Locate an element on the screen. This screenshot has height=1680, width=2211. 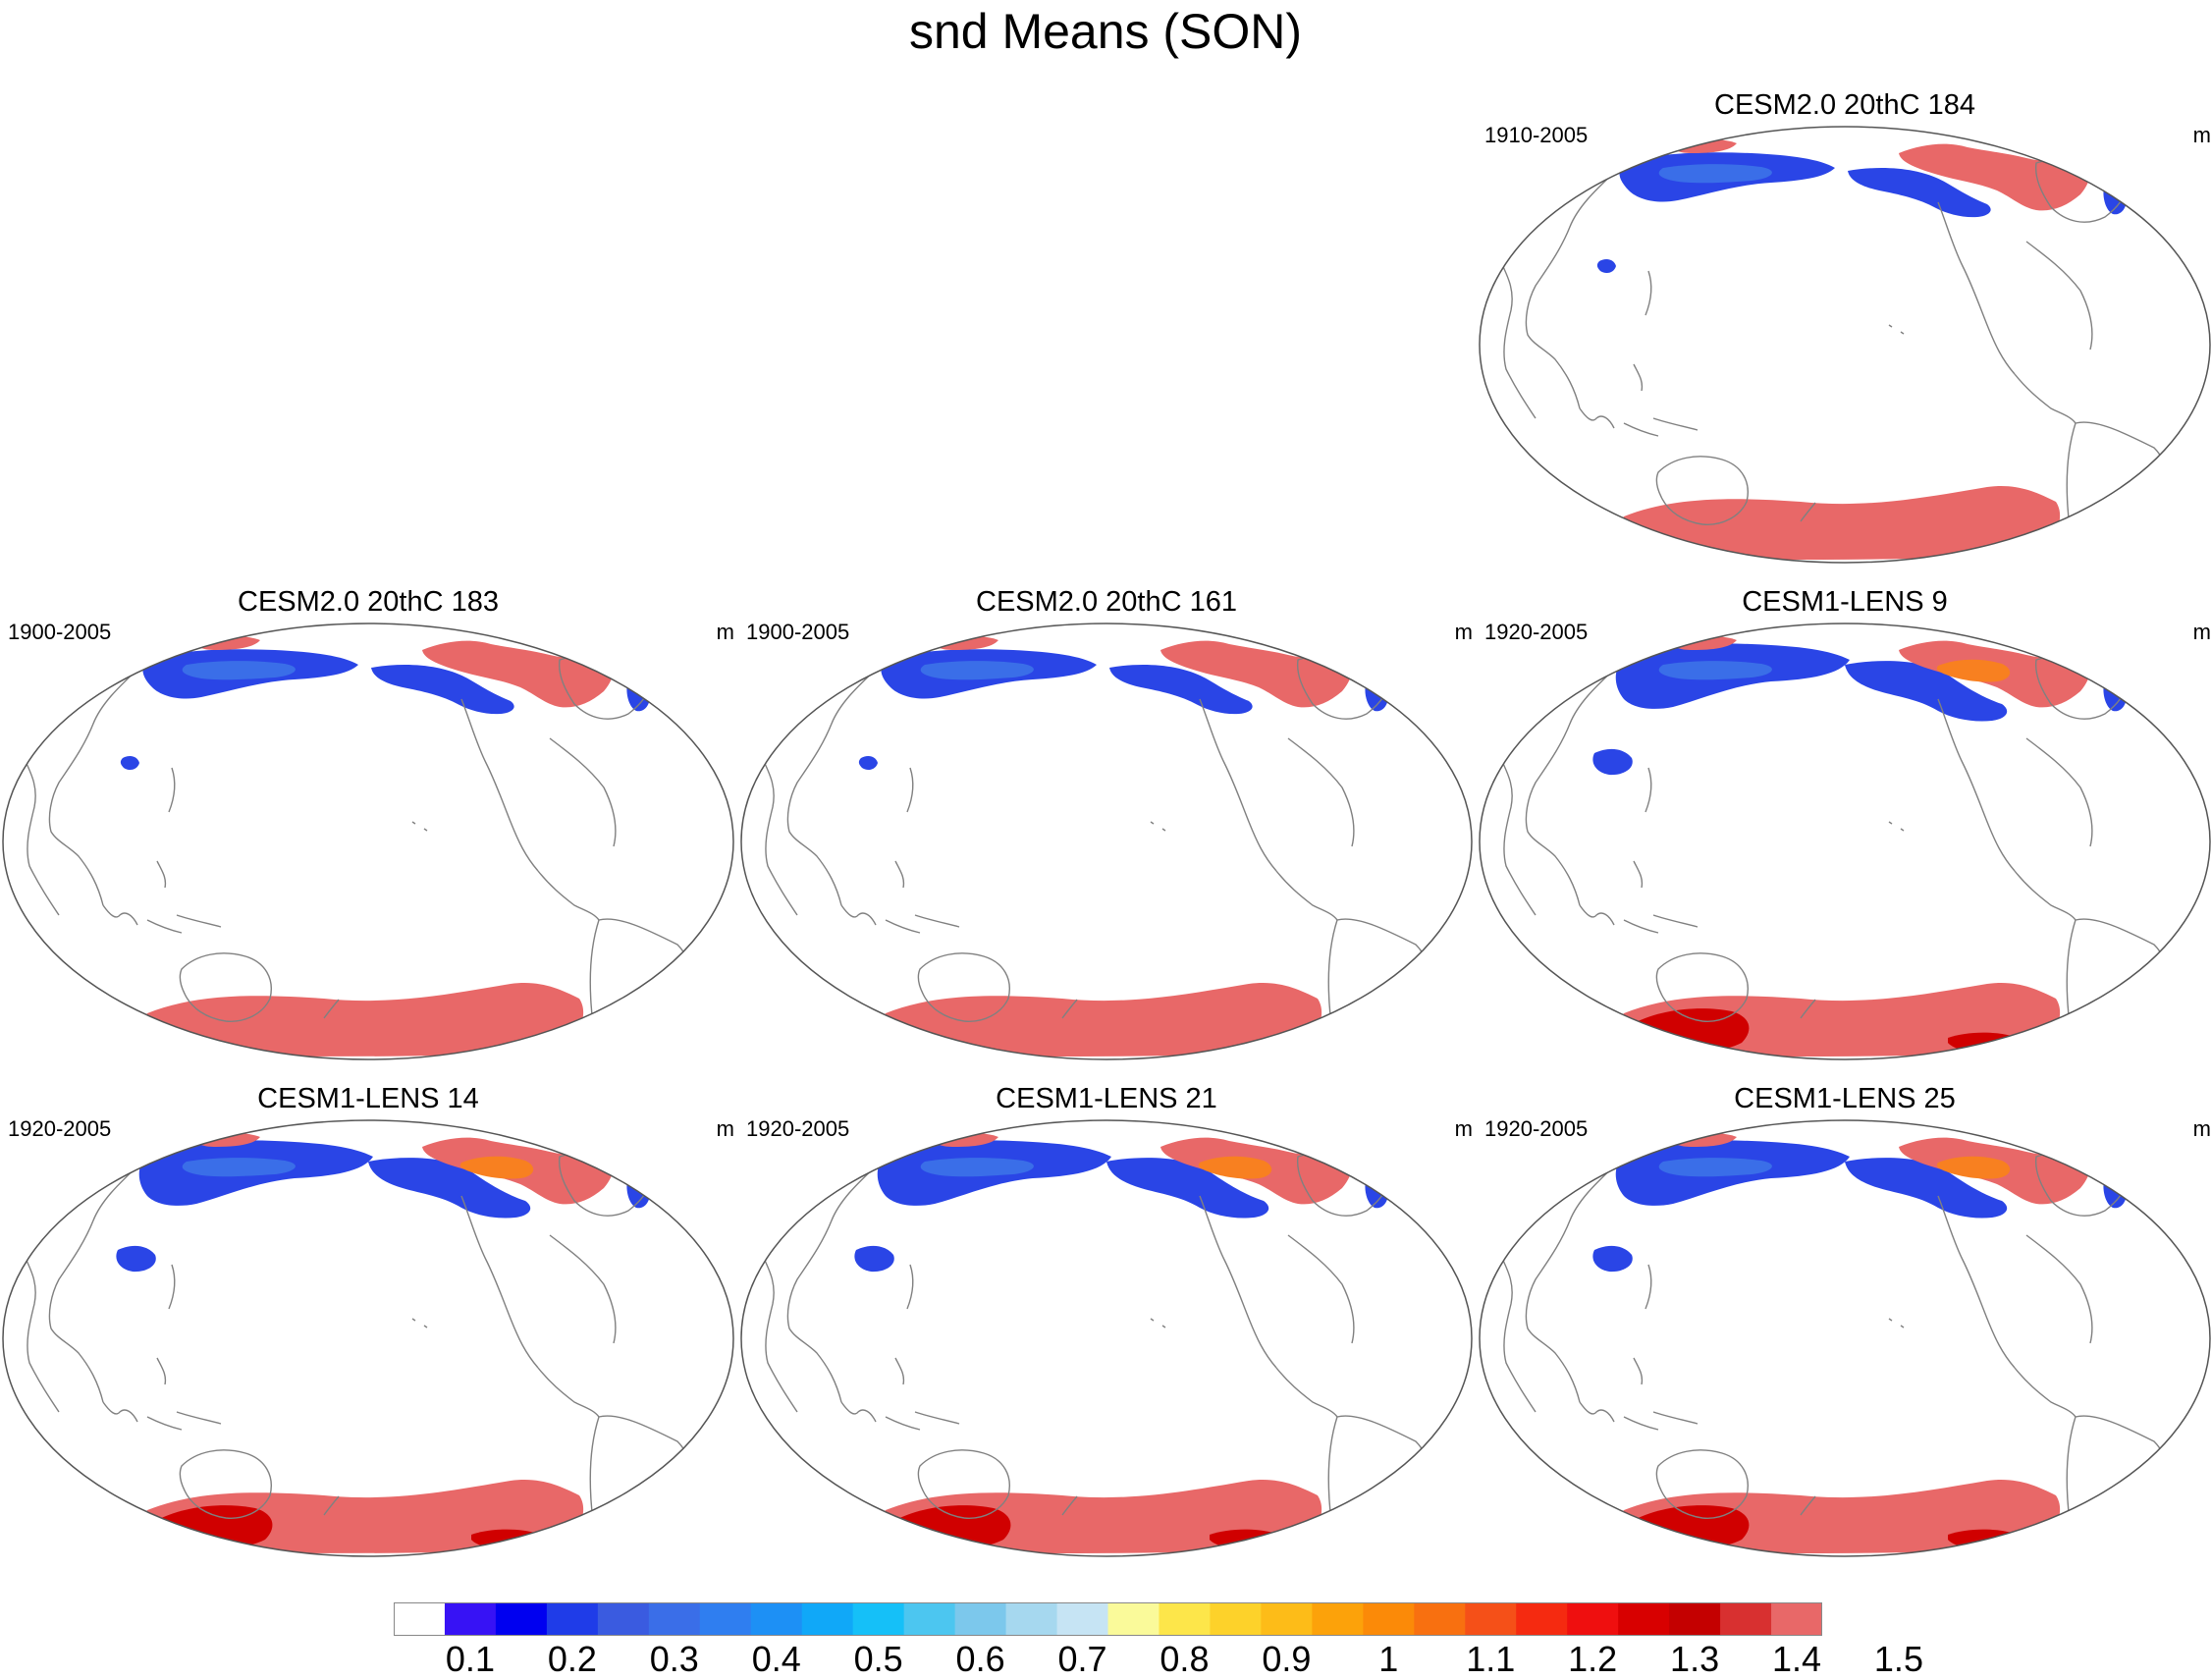
colorbar-swatches is located at coordinates (1108, 1619).